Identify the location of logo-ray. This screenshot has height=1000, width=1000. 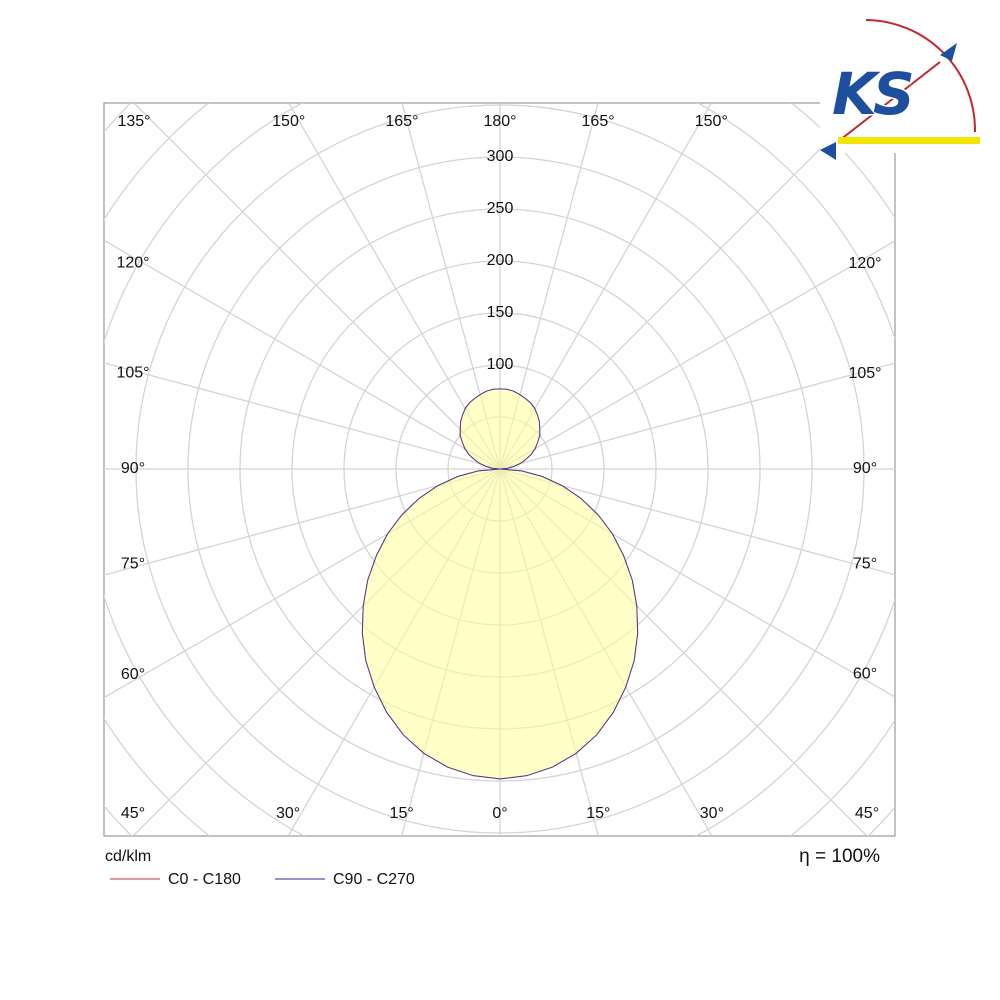
(890, 101).